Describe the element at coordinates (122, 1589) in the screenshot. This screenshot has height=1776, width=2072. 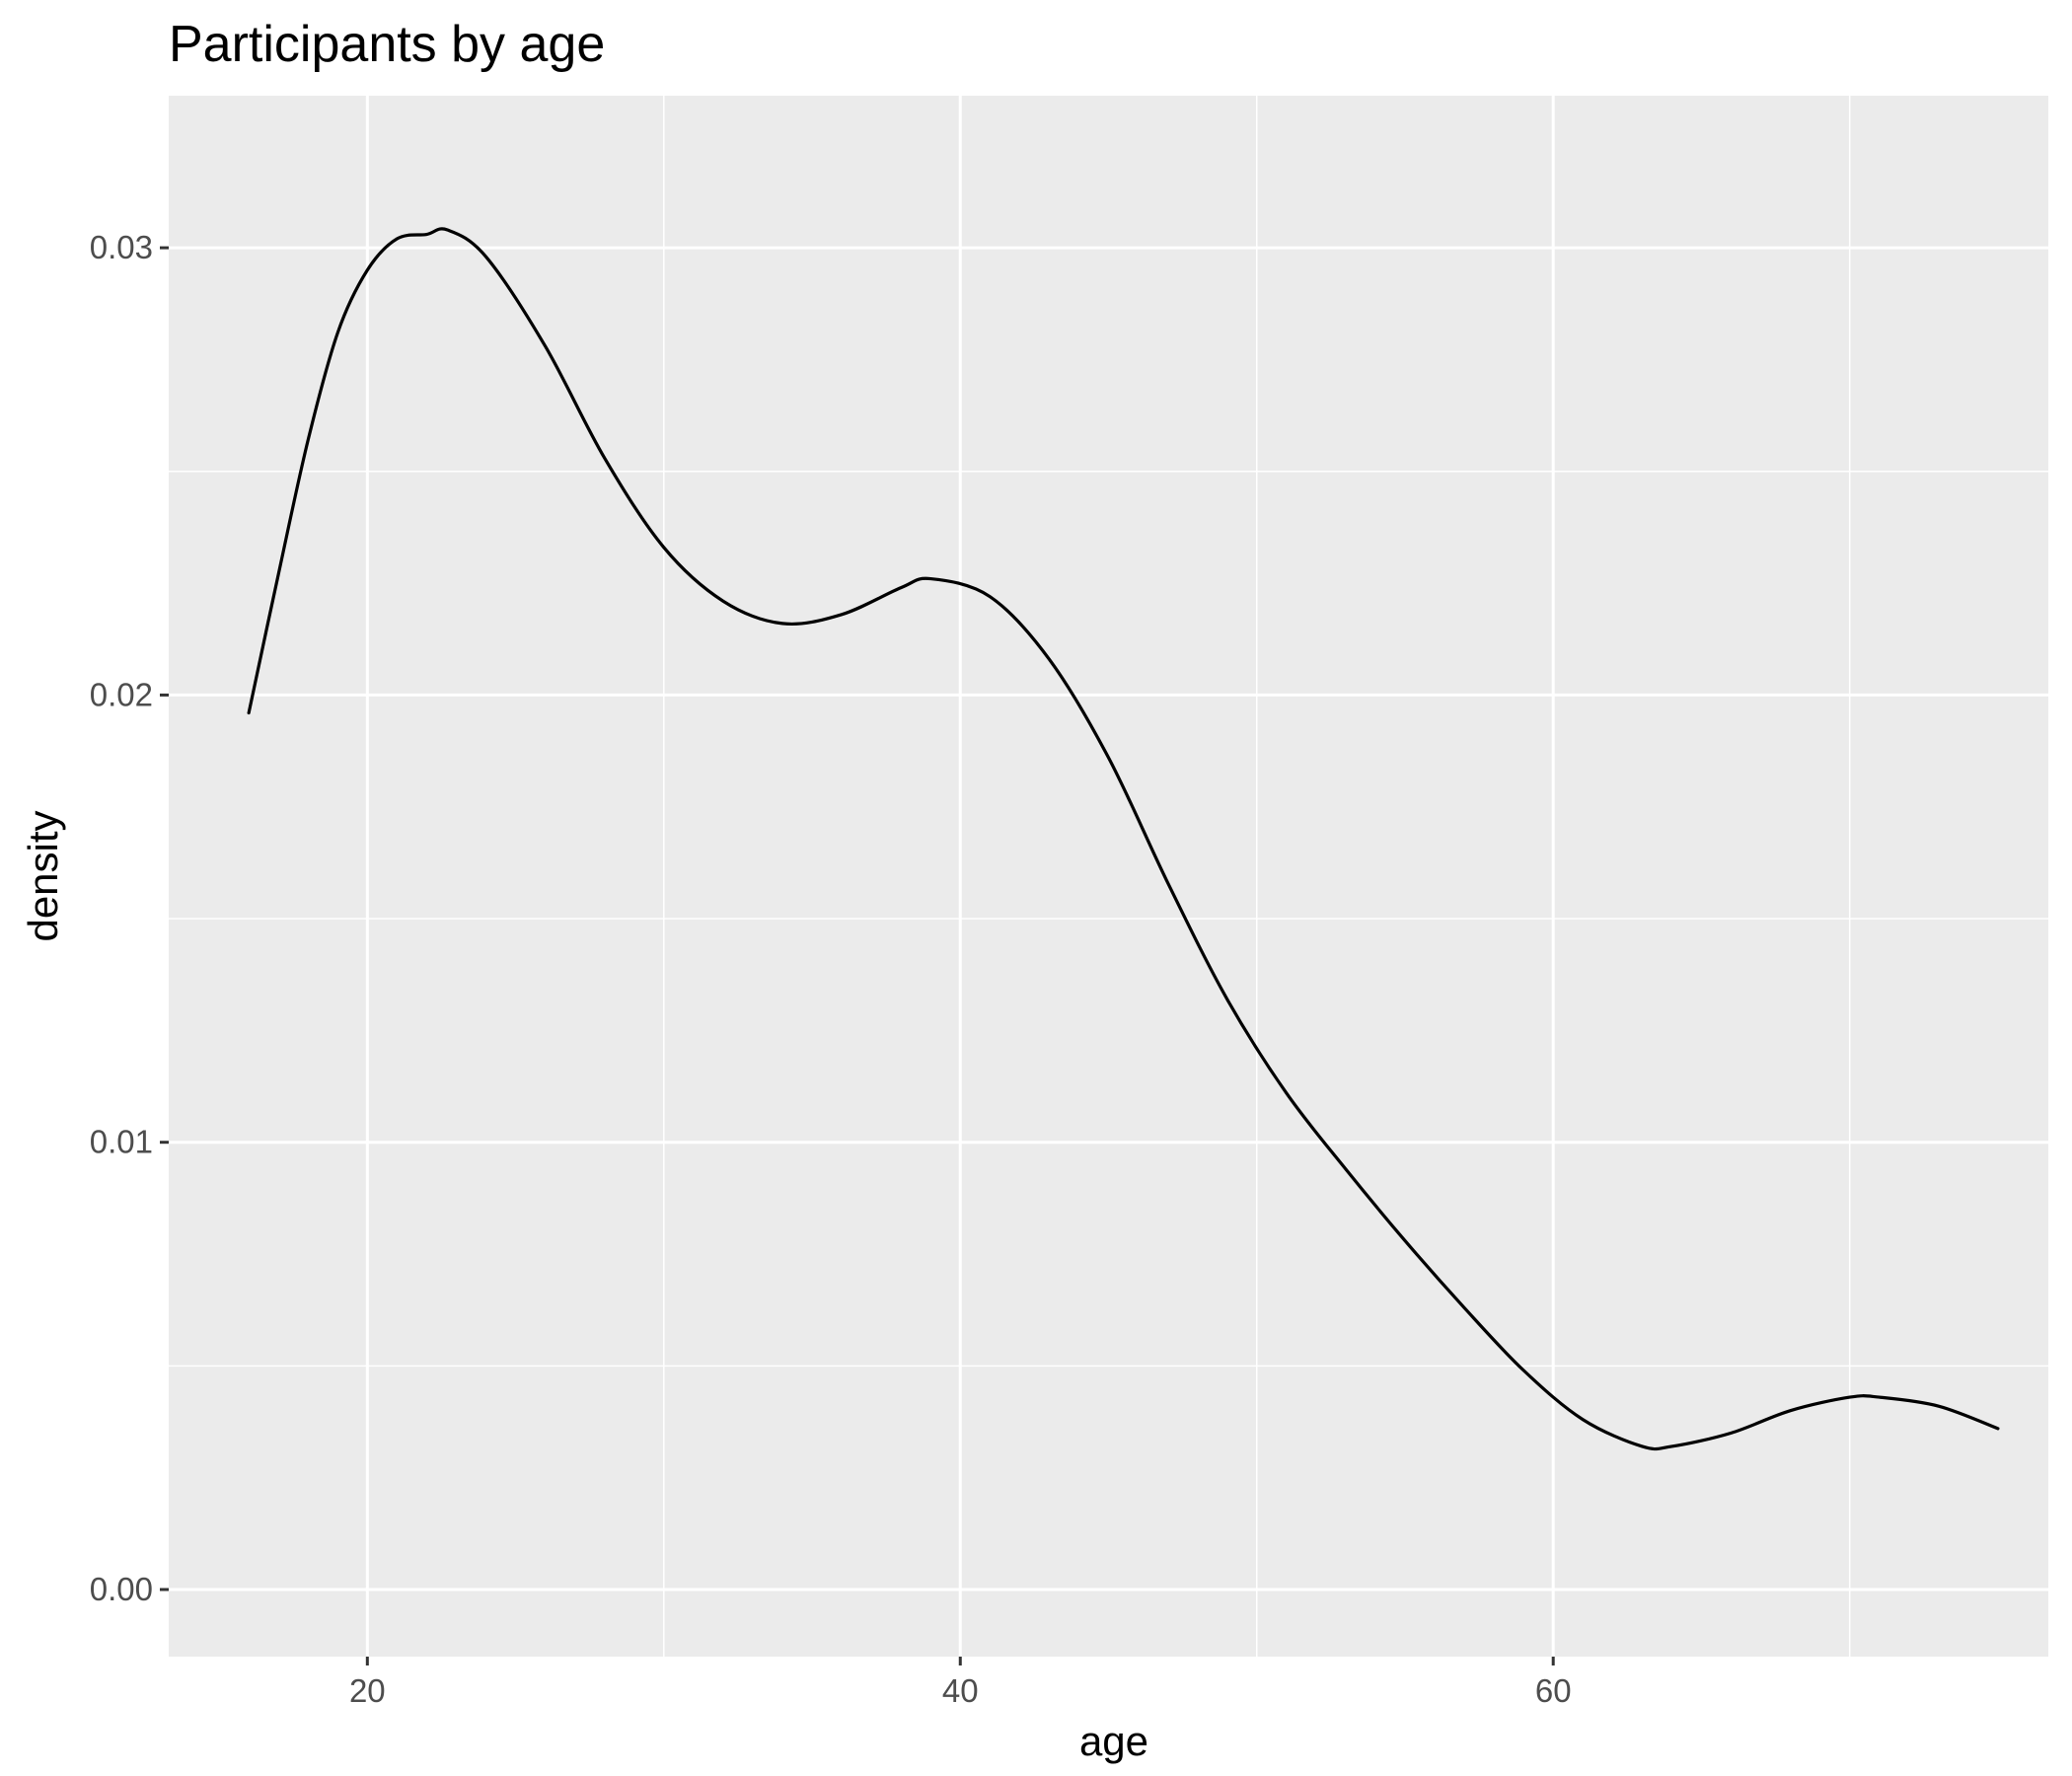
I see `y-tick-label: 0.00` at that location.